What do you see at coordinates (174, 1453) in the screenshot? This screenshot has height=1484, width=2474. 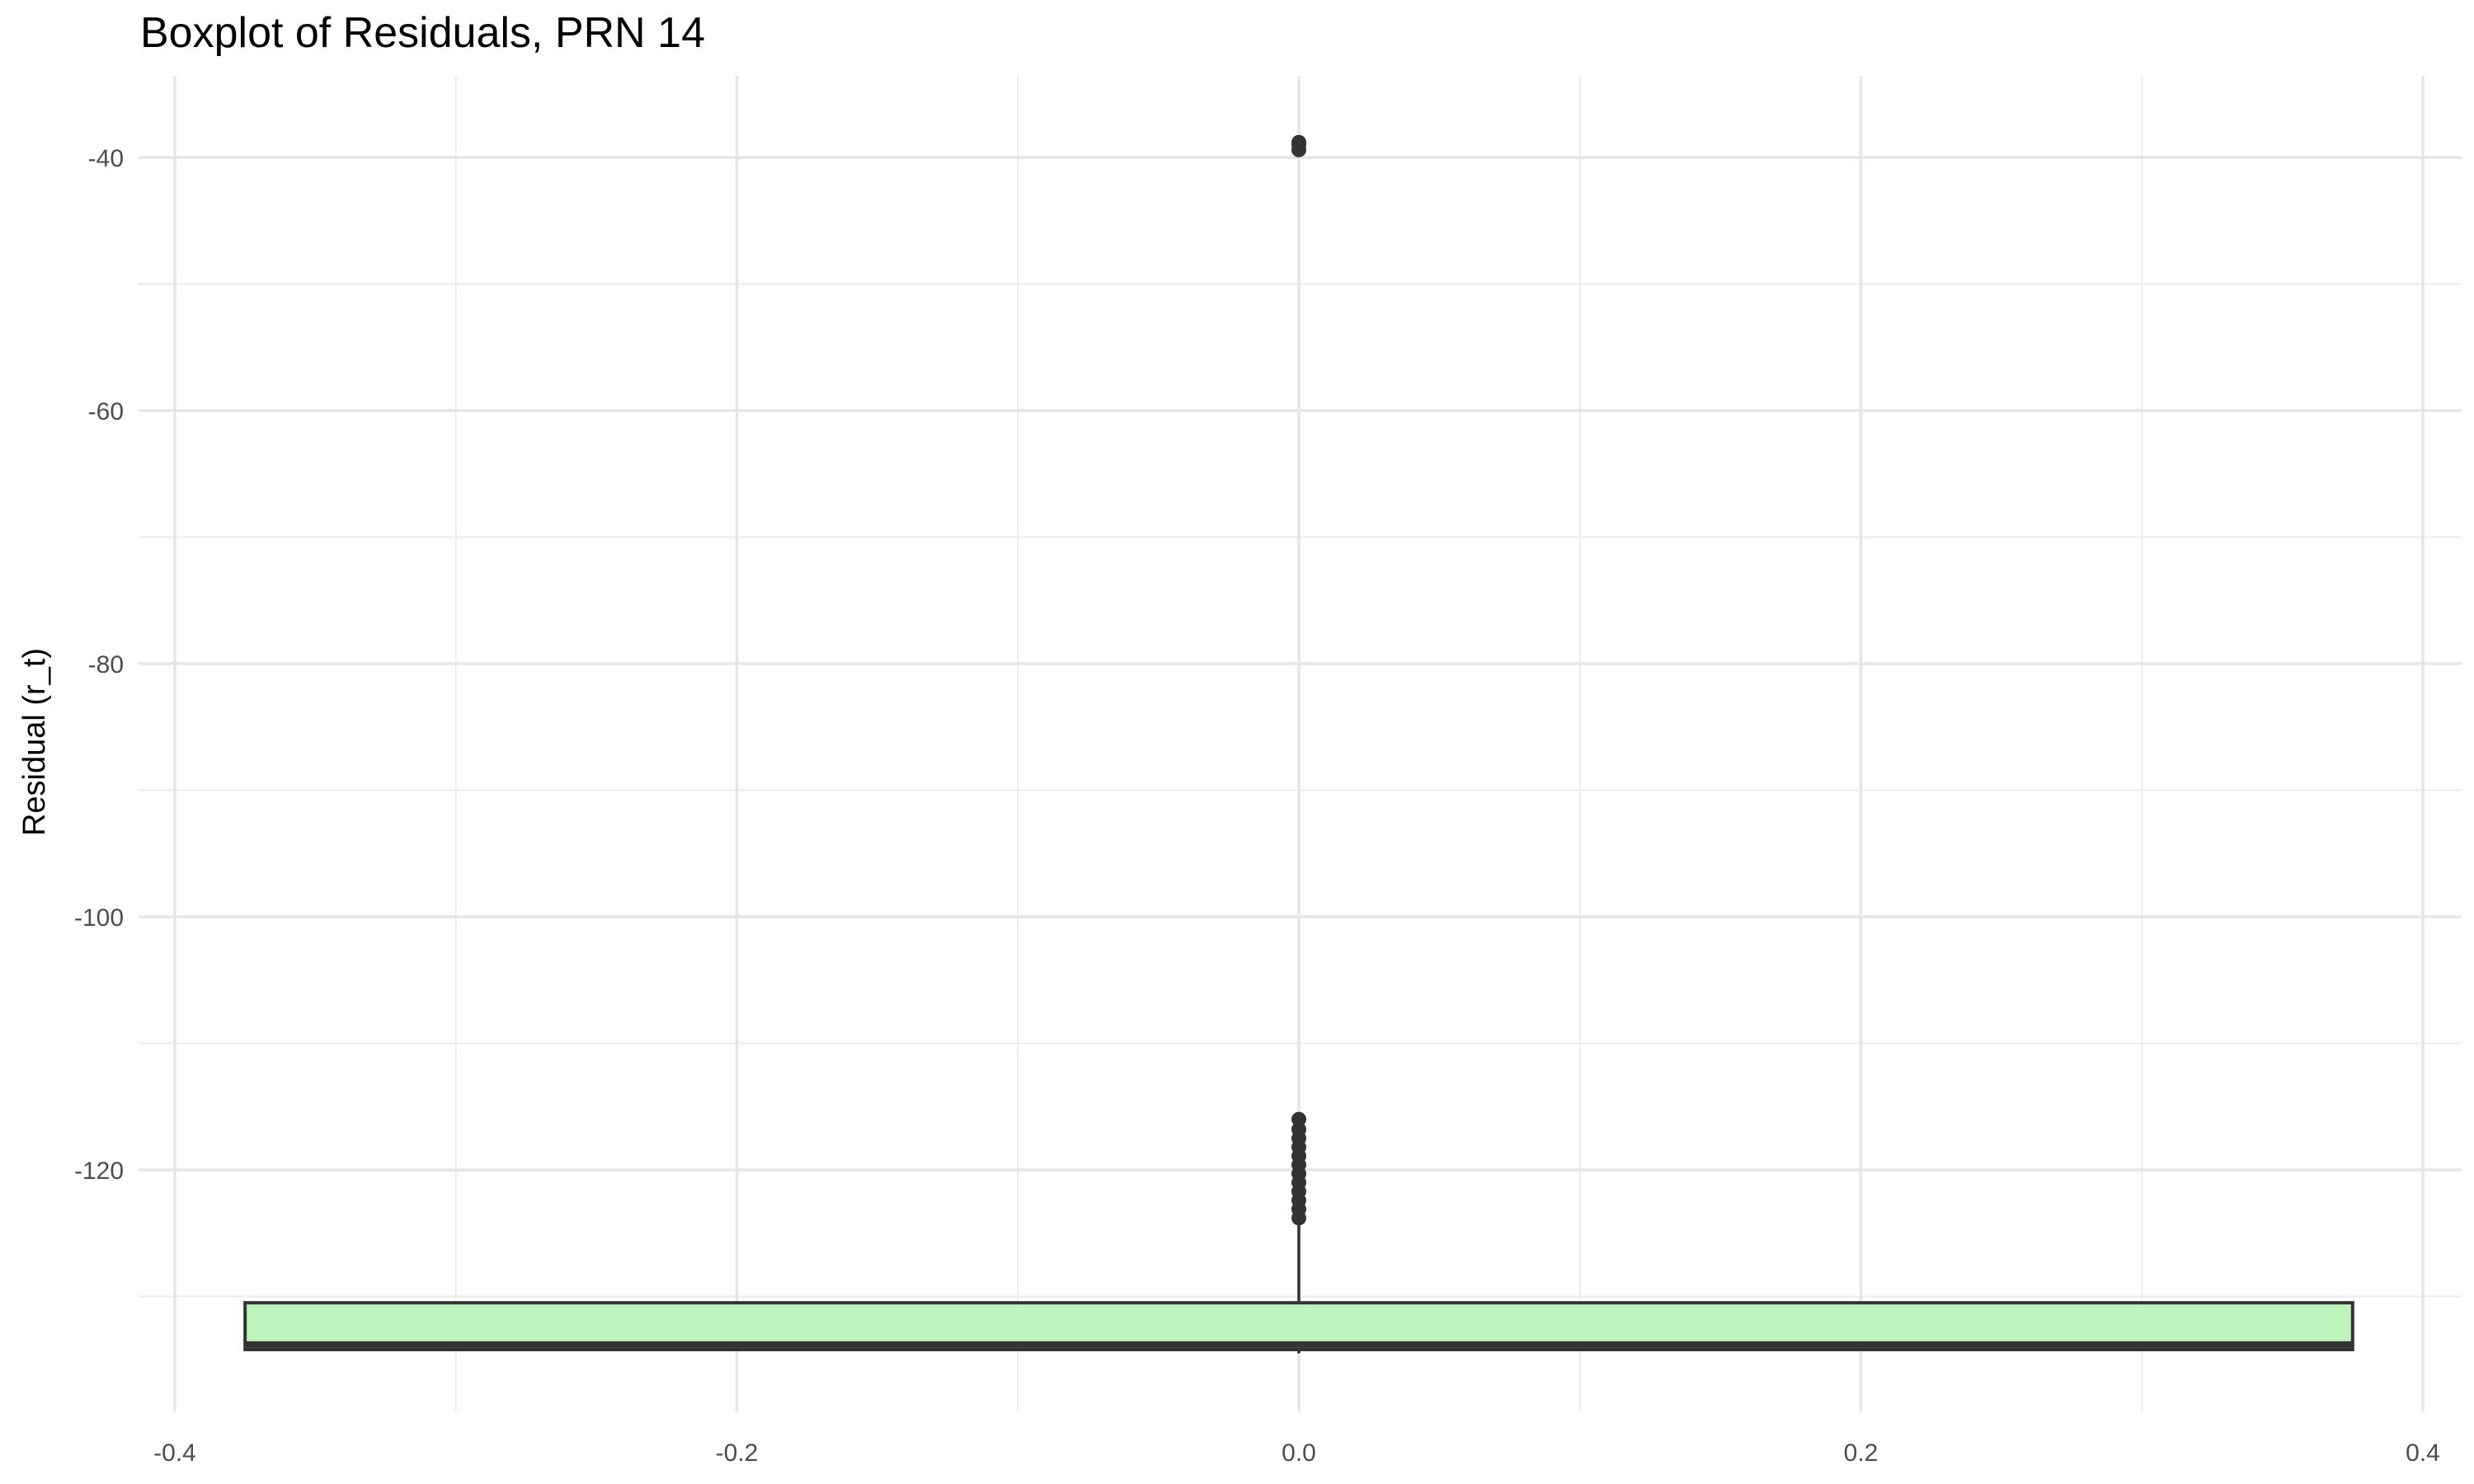 I see `x-tick-label: -0.4` at bounding box center [174, 1453].